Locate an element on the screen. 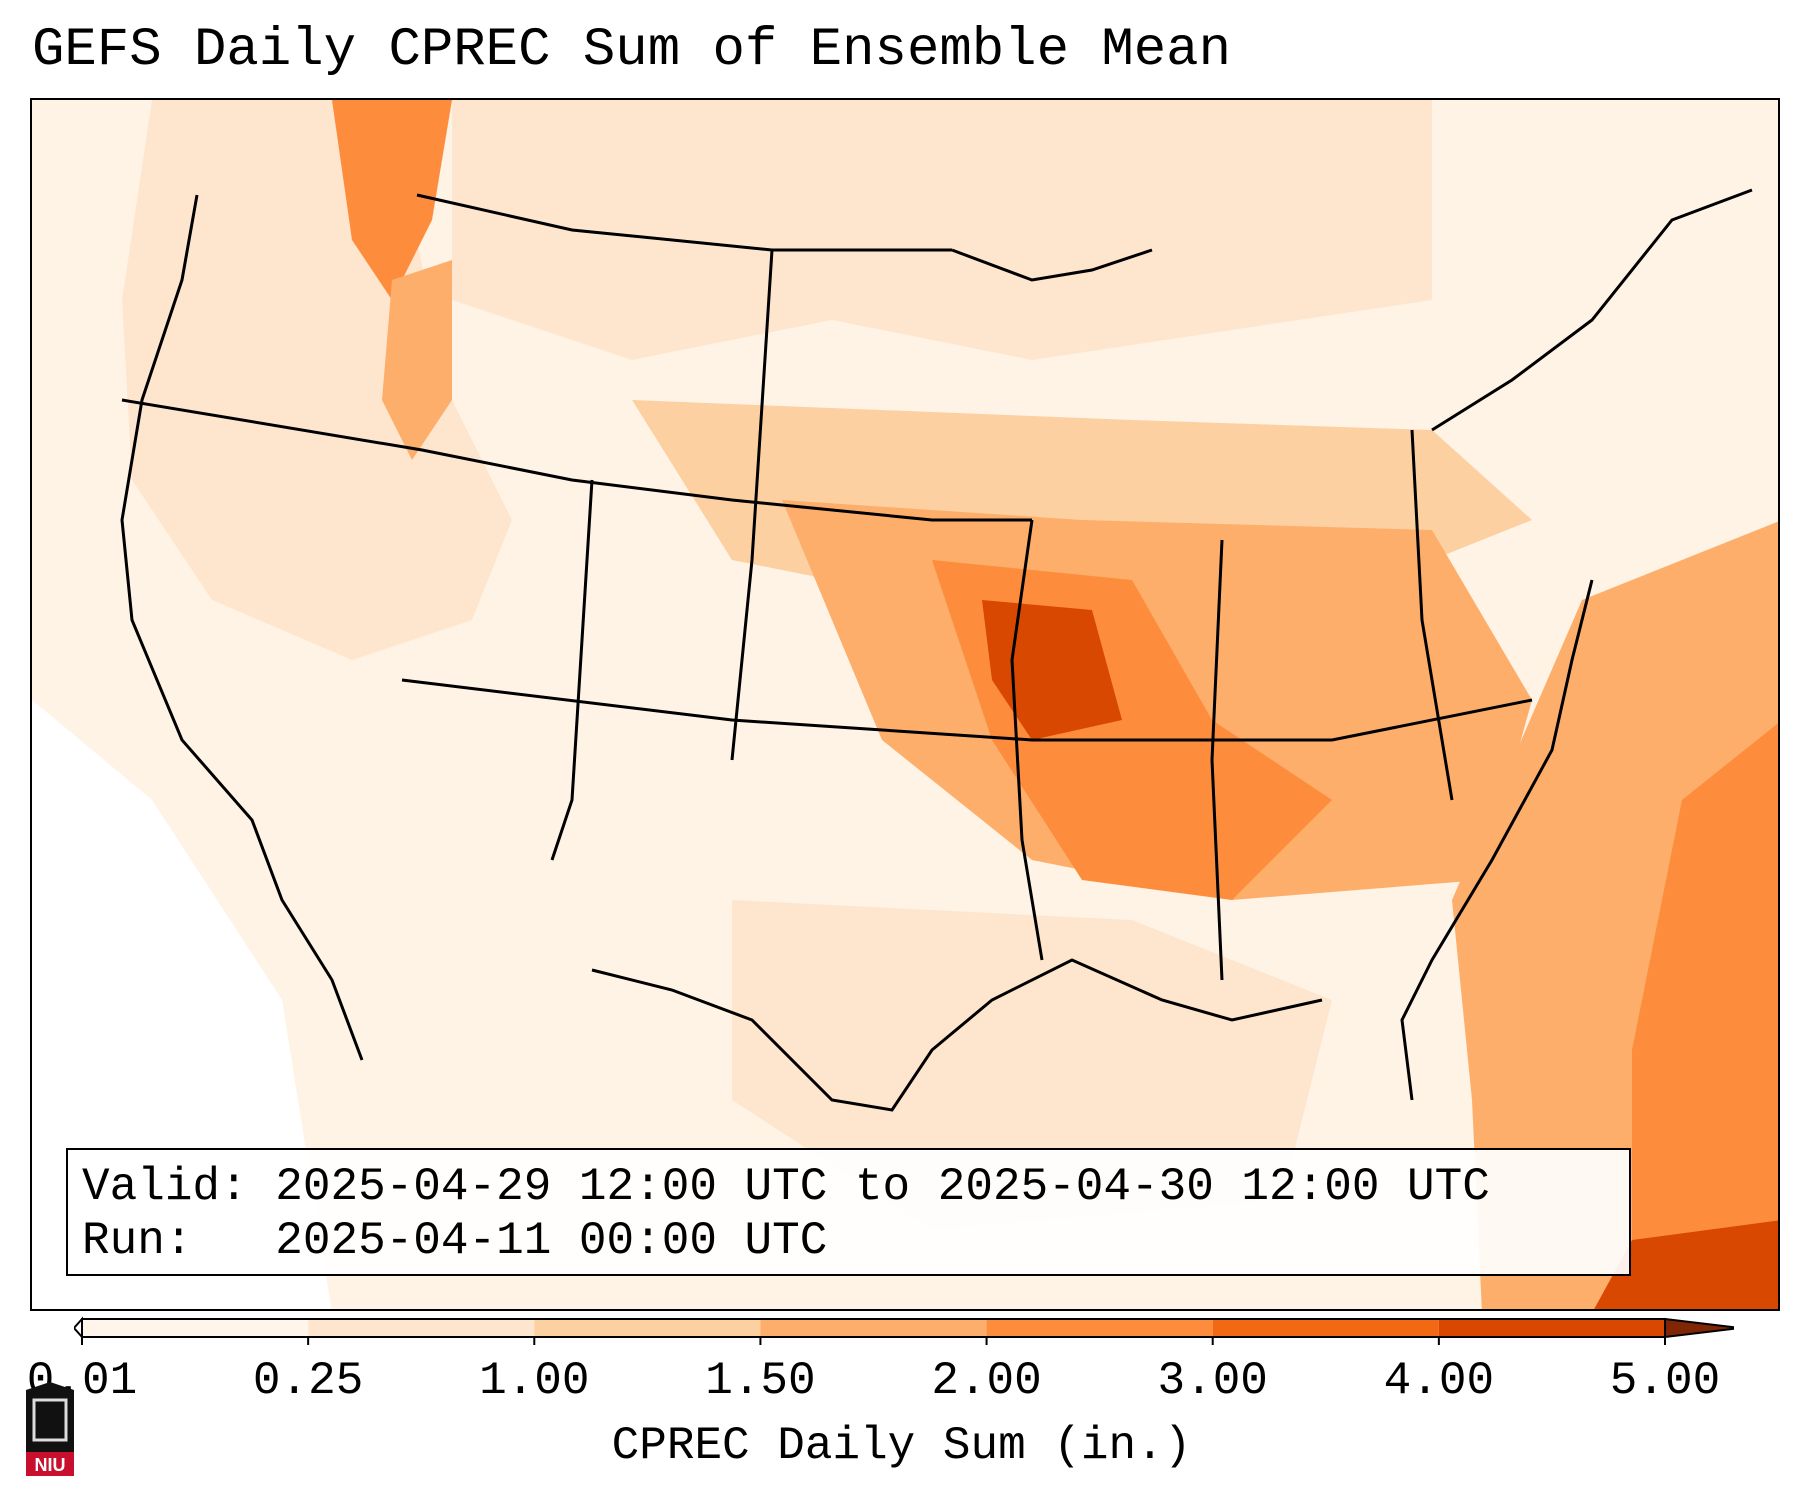 This screenshot has height=1500, width=1803. gulf-coast is located at coordinates (957, 1035).